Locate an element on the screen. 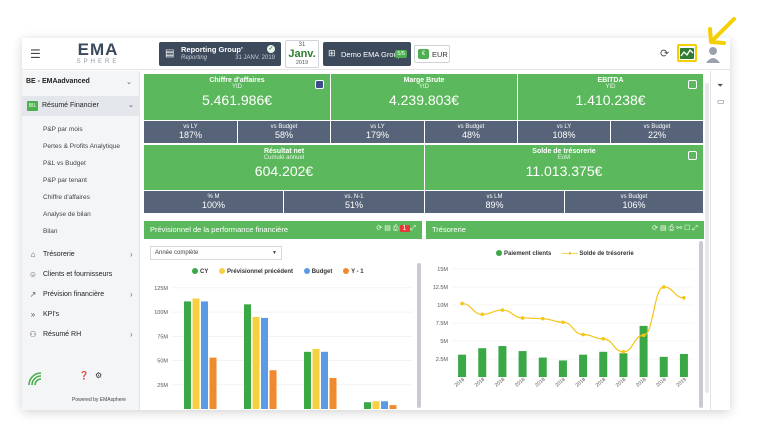  dashboard-chart-button is located at coordinates (687, 53).